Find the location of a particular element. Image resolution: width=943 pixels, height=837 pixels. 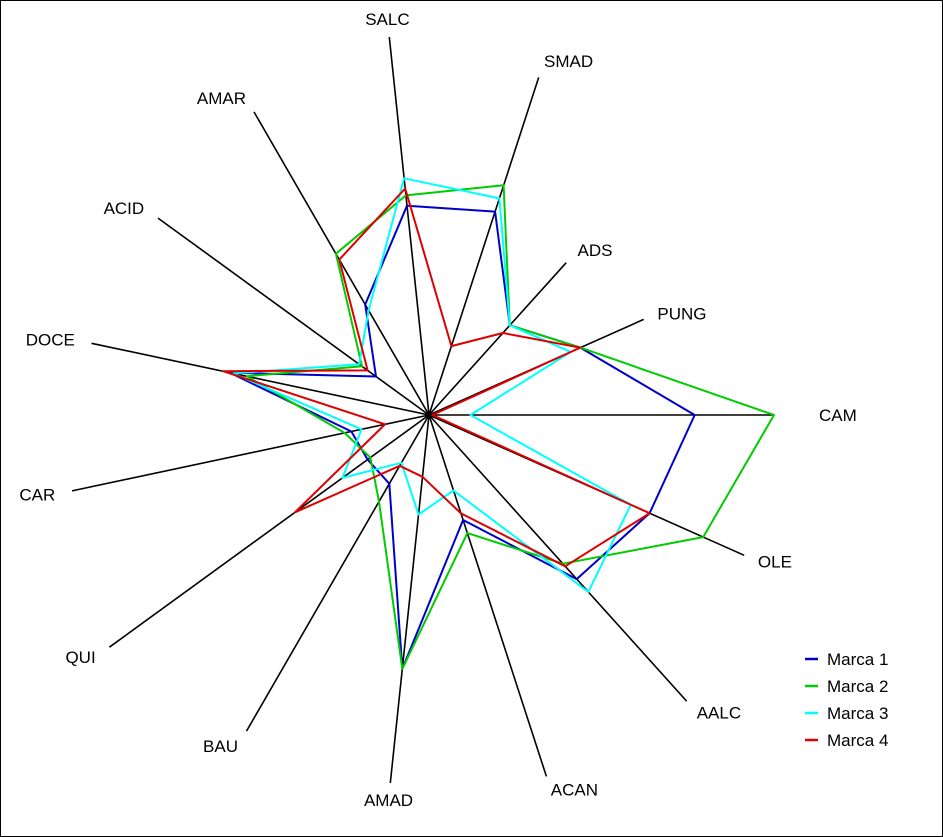

axis-label-car: CAR is located at coordinates (37, 494).